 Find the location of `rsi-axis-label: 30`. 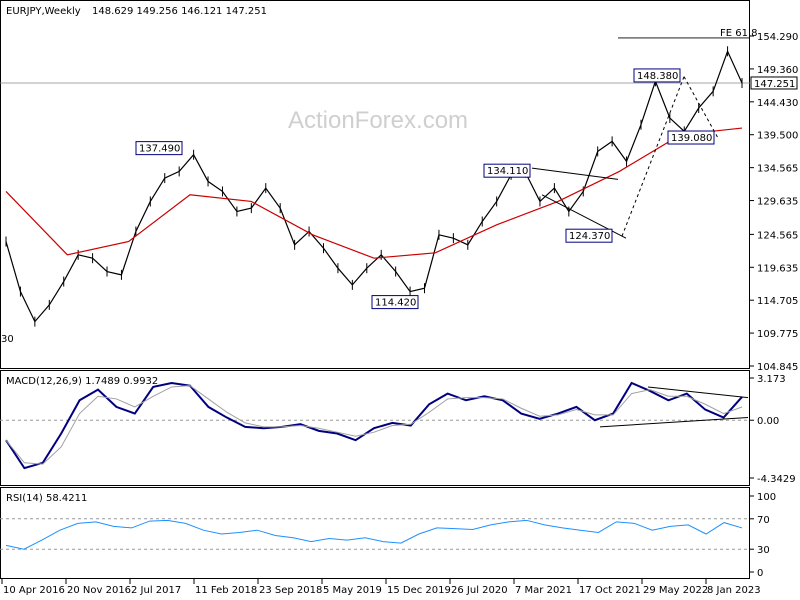

rsi-axis-label: 30 is located at coordinates (763, 550).